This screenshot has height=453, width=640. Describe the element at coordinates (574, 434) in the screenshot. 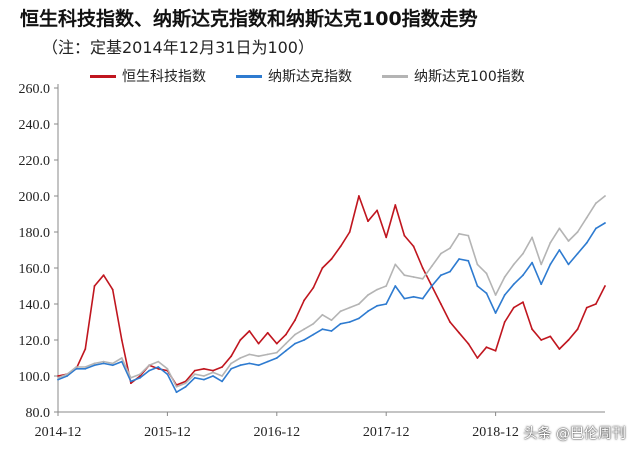

I see `watermark: 头条 @巴伦周刊` at that location.